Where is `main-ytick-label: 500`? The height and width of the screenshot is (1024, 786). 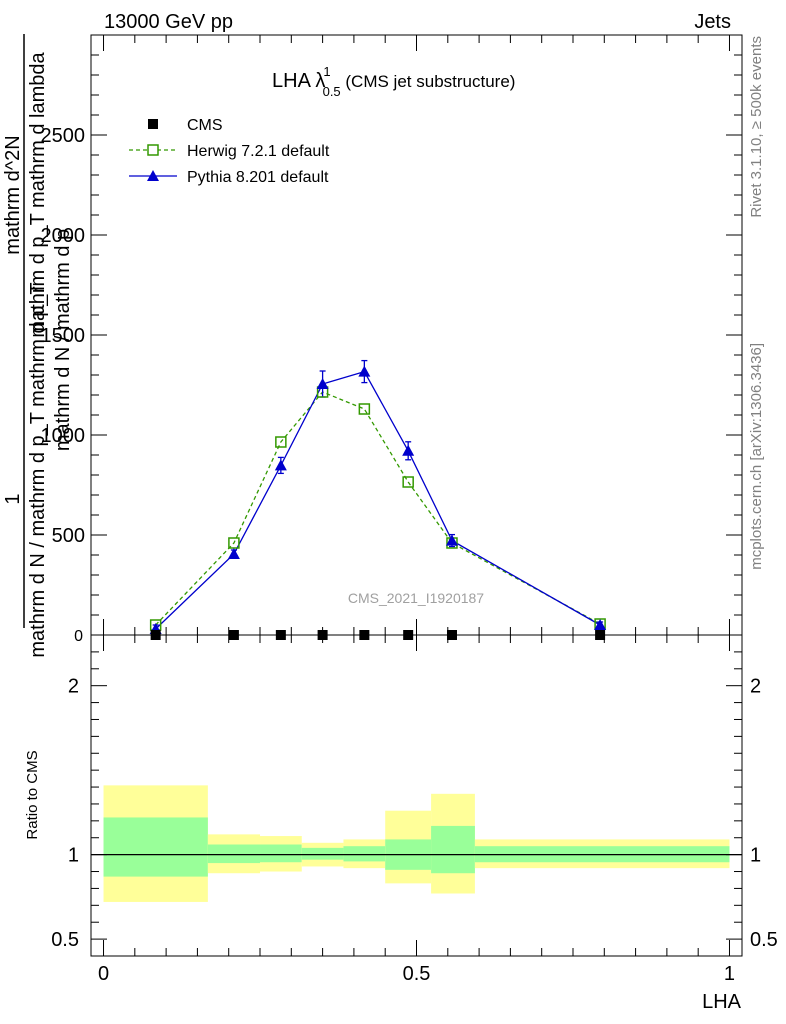 main-ytick-label: 500 is located at coordinates (68, 536).